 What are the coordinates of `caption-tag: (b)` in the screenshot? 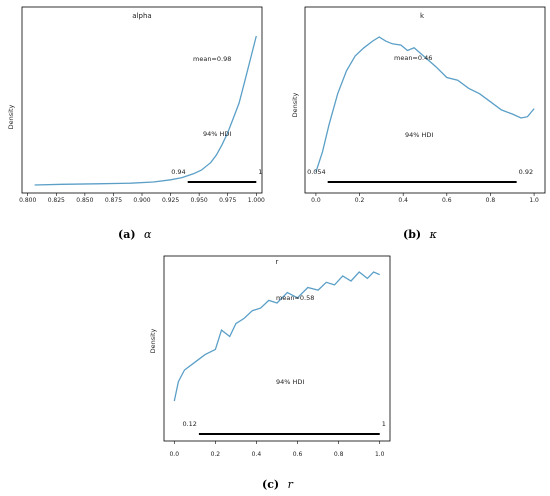 It's located at (412, 234).